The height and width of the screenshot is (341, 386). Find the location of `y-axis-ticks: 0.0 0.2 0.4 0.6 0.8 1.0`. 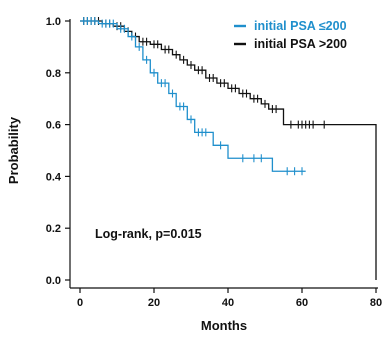

y-axis-ticks: 0.0 0.2 0.4 0.6 0.8 1.0 is located at coordinates (58, 151).